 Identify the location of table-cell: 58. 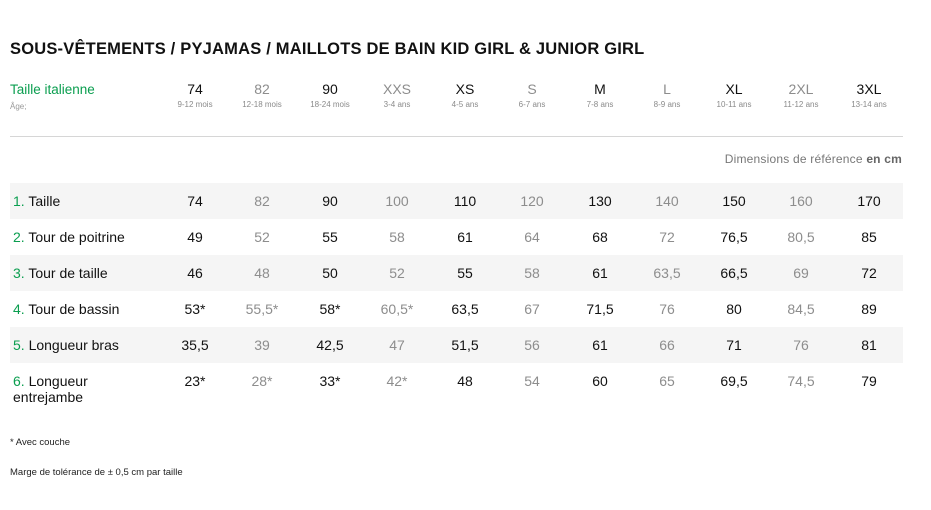
(532, 273).